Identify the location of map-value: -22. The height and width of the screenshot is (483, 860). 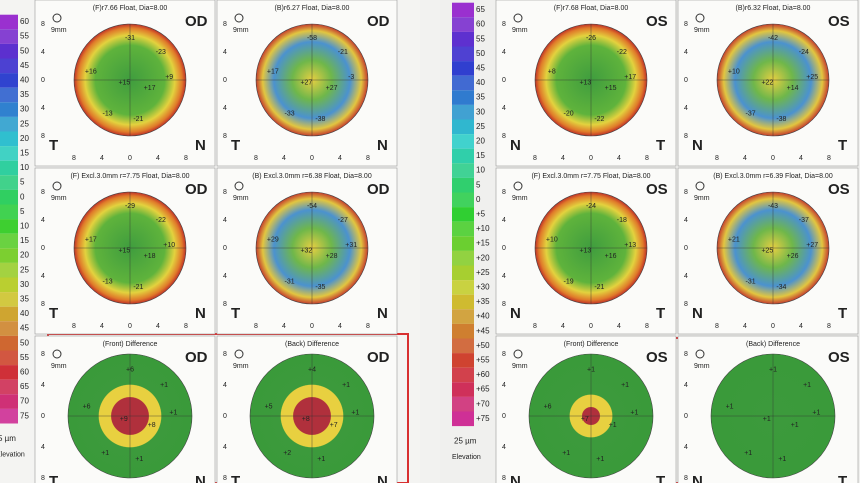
(161, 220).